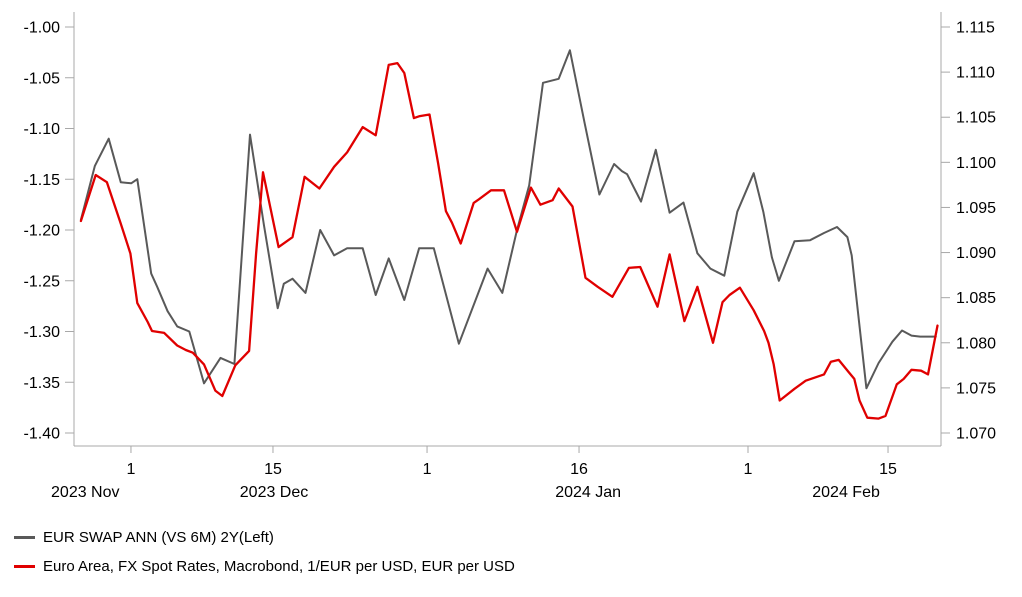  What do you see at coordinates (976, 253) in the screenshot?
I see `right-axis-tick-label: 1.090` at bounding box center [976, 253].